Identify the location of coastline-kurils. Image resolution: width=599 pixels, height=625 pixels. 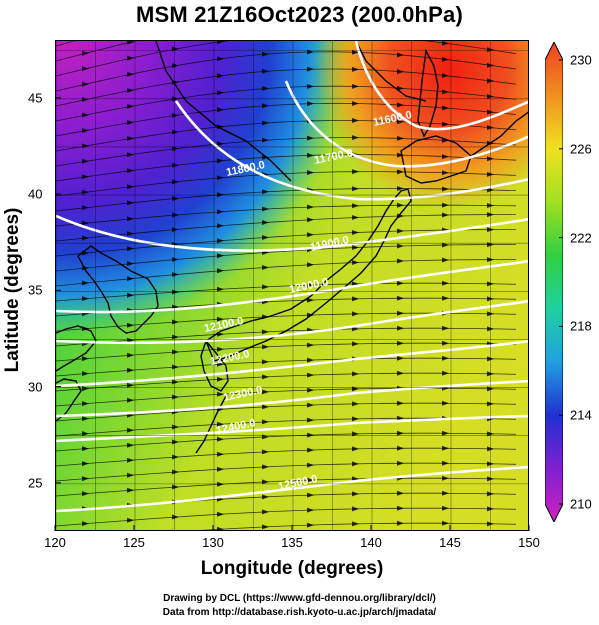
(499, 134).